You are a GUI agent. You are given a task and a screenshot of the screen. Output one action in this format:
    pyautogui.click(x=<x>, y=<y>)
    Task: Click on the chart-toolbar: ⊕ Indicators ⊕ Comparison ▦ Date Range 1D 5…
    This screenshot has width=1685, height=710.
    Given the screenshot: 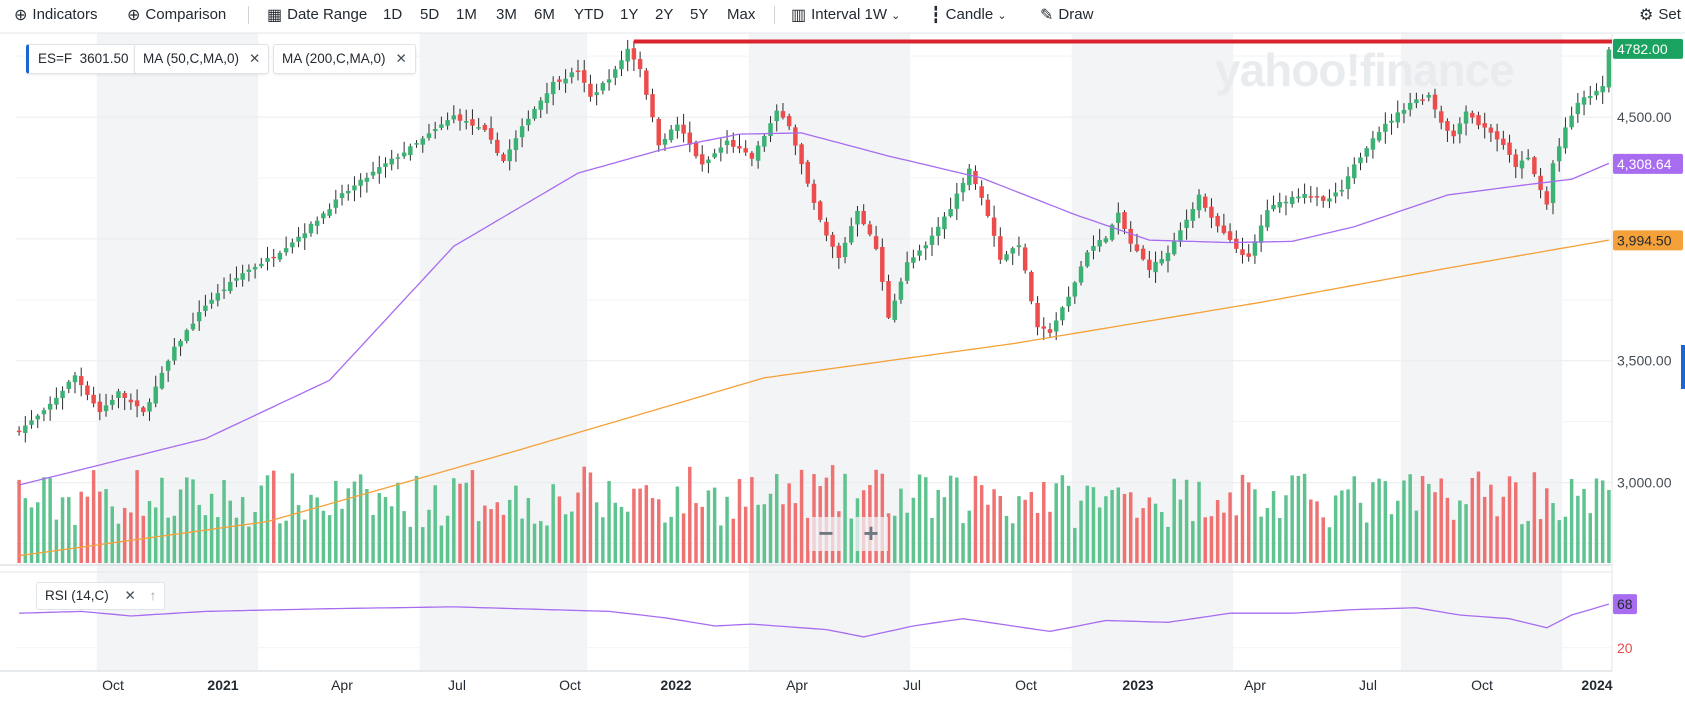 What is the action you would take?
    pyautogui.click(x=842, y=15)
    